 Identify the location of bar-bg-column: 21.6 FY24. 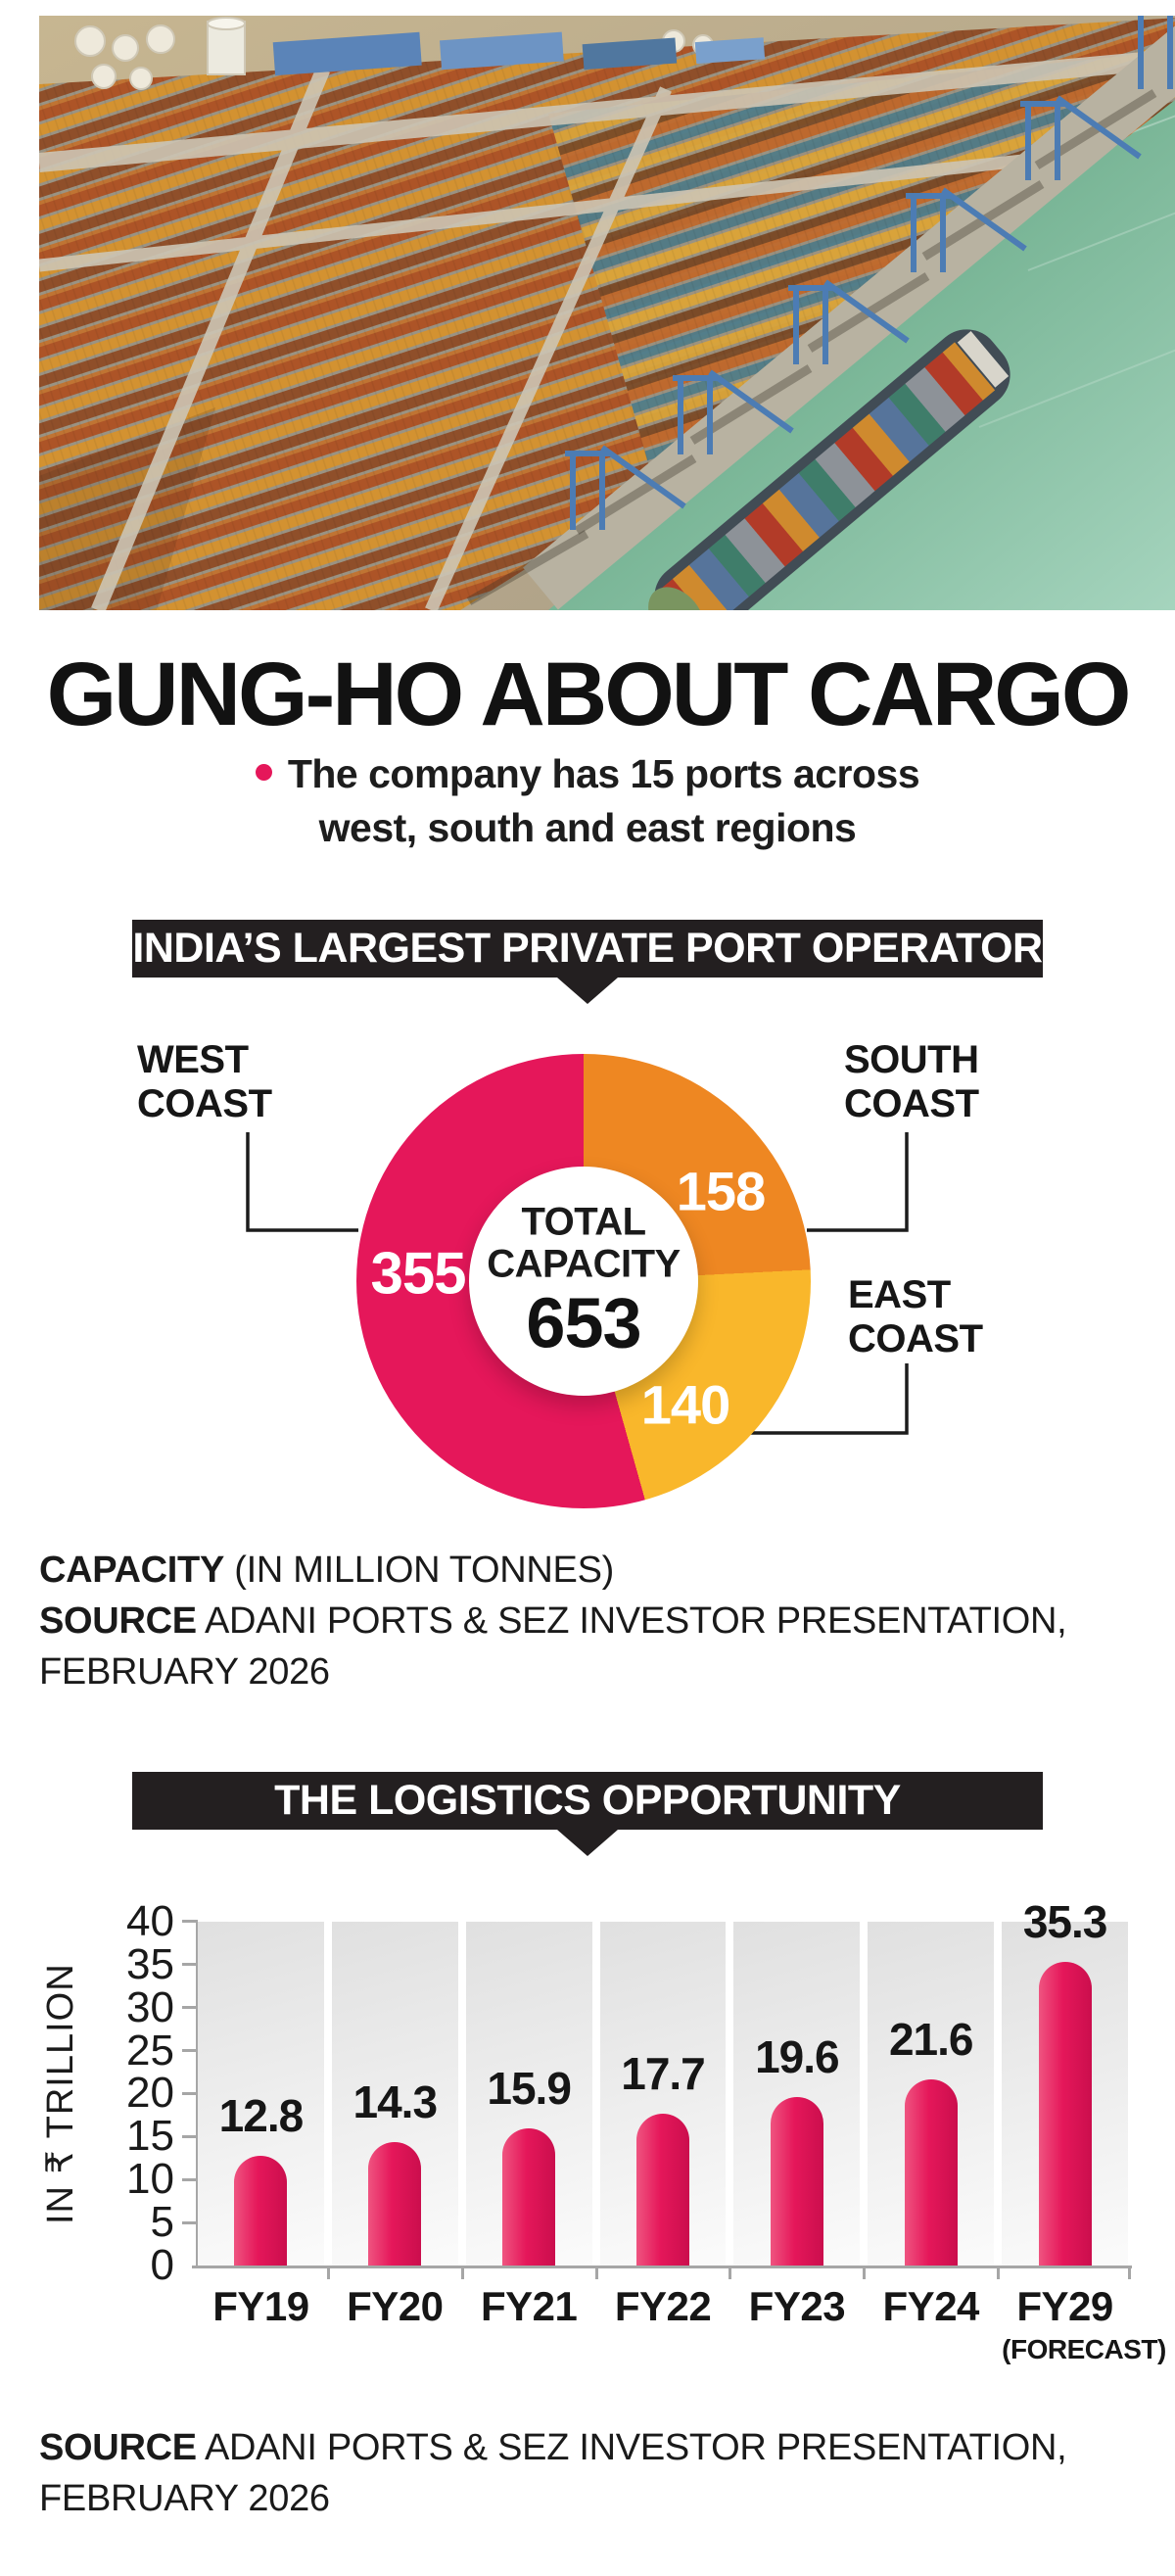
(931, 2125).